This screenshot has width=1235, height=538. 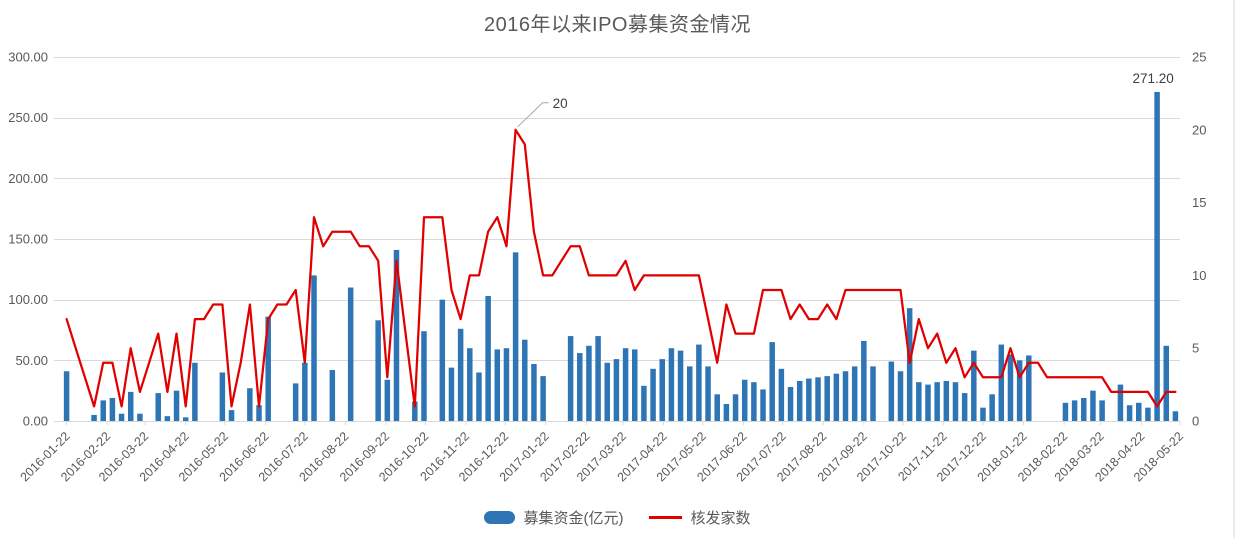 What do you see at coordinates (1195, 348) in the screenshot?
I see `svg-text: 5` at bounding box center [1195, 348].